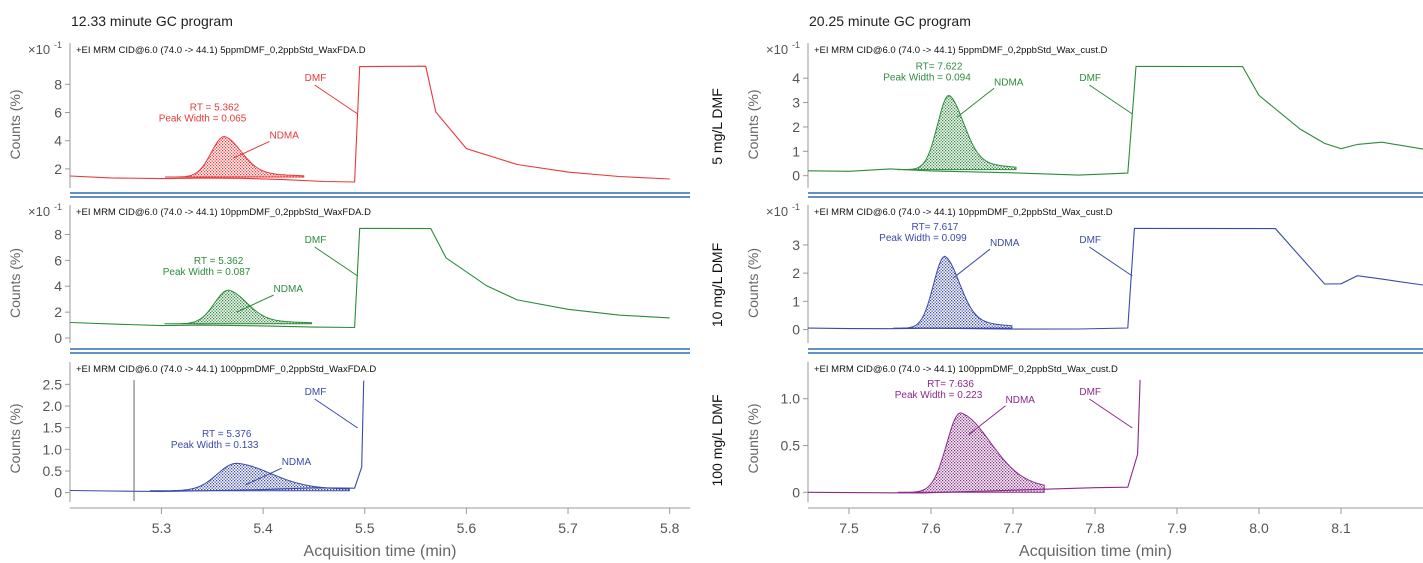 This screenshot has height=563, width=1423. I want to click on rt-label: RT= 7.636, so click(950, 384).